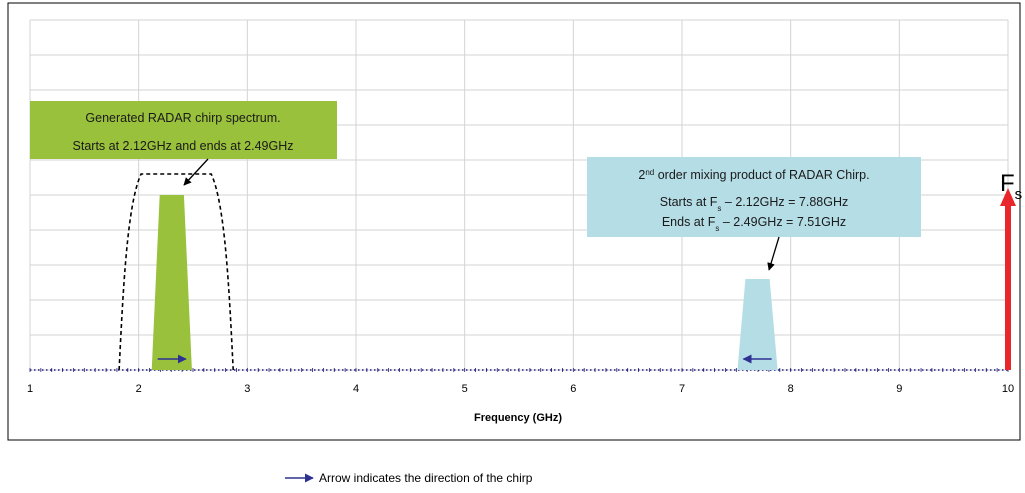  I want to click on x-axis-ticks: 1 2 3 4 5 6 7 8 9 10, so click(520, 389).